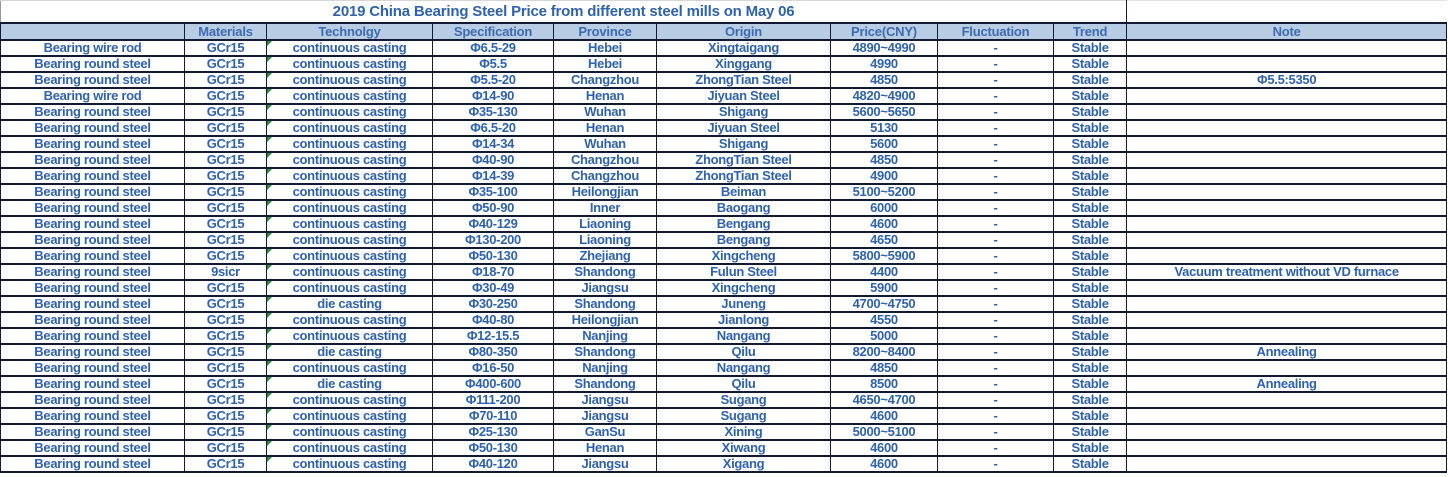 The height and width of the screenshot is (477, 1448). Describe the element at coordinates (884, 383) in the screenshot. I see `cell-text: 8500` at that location.